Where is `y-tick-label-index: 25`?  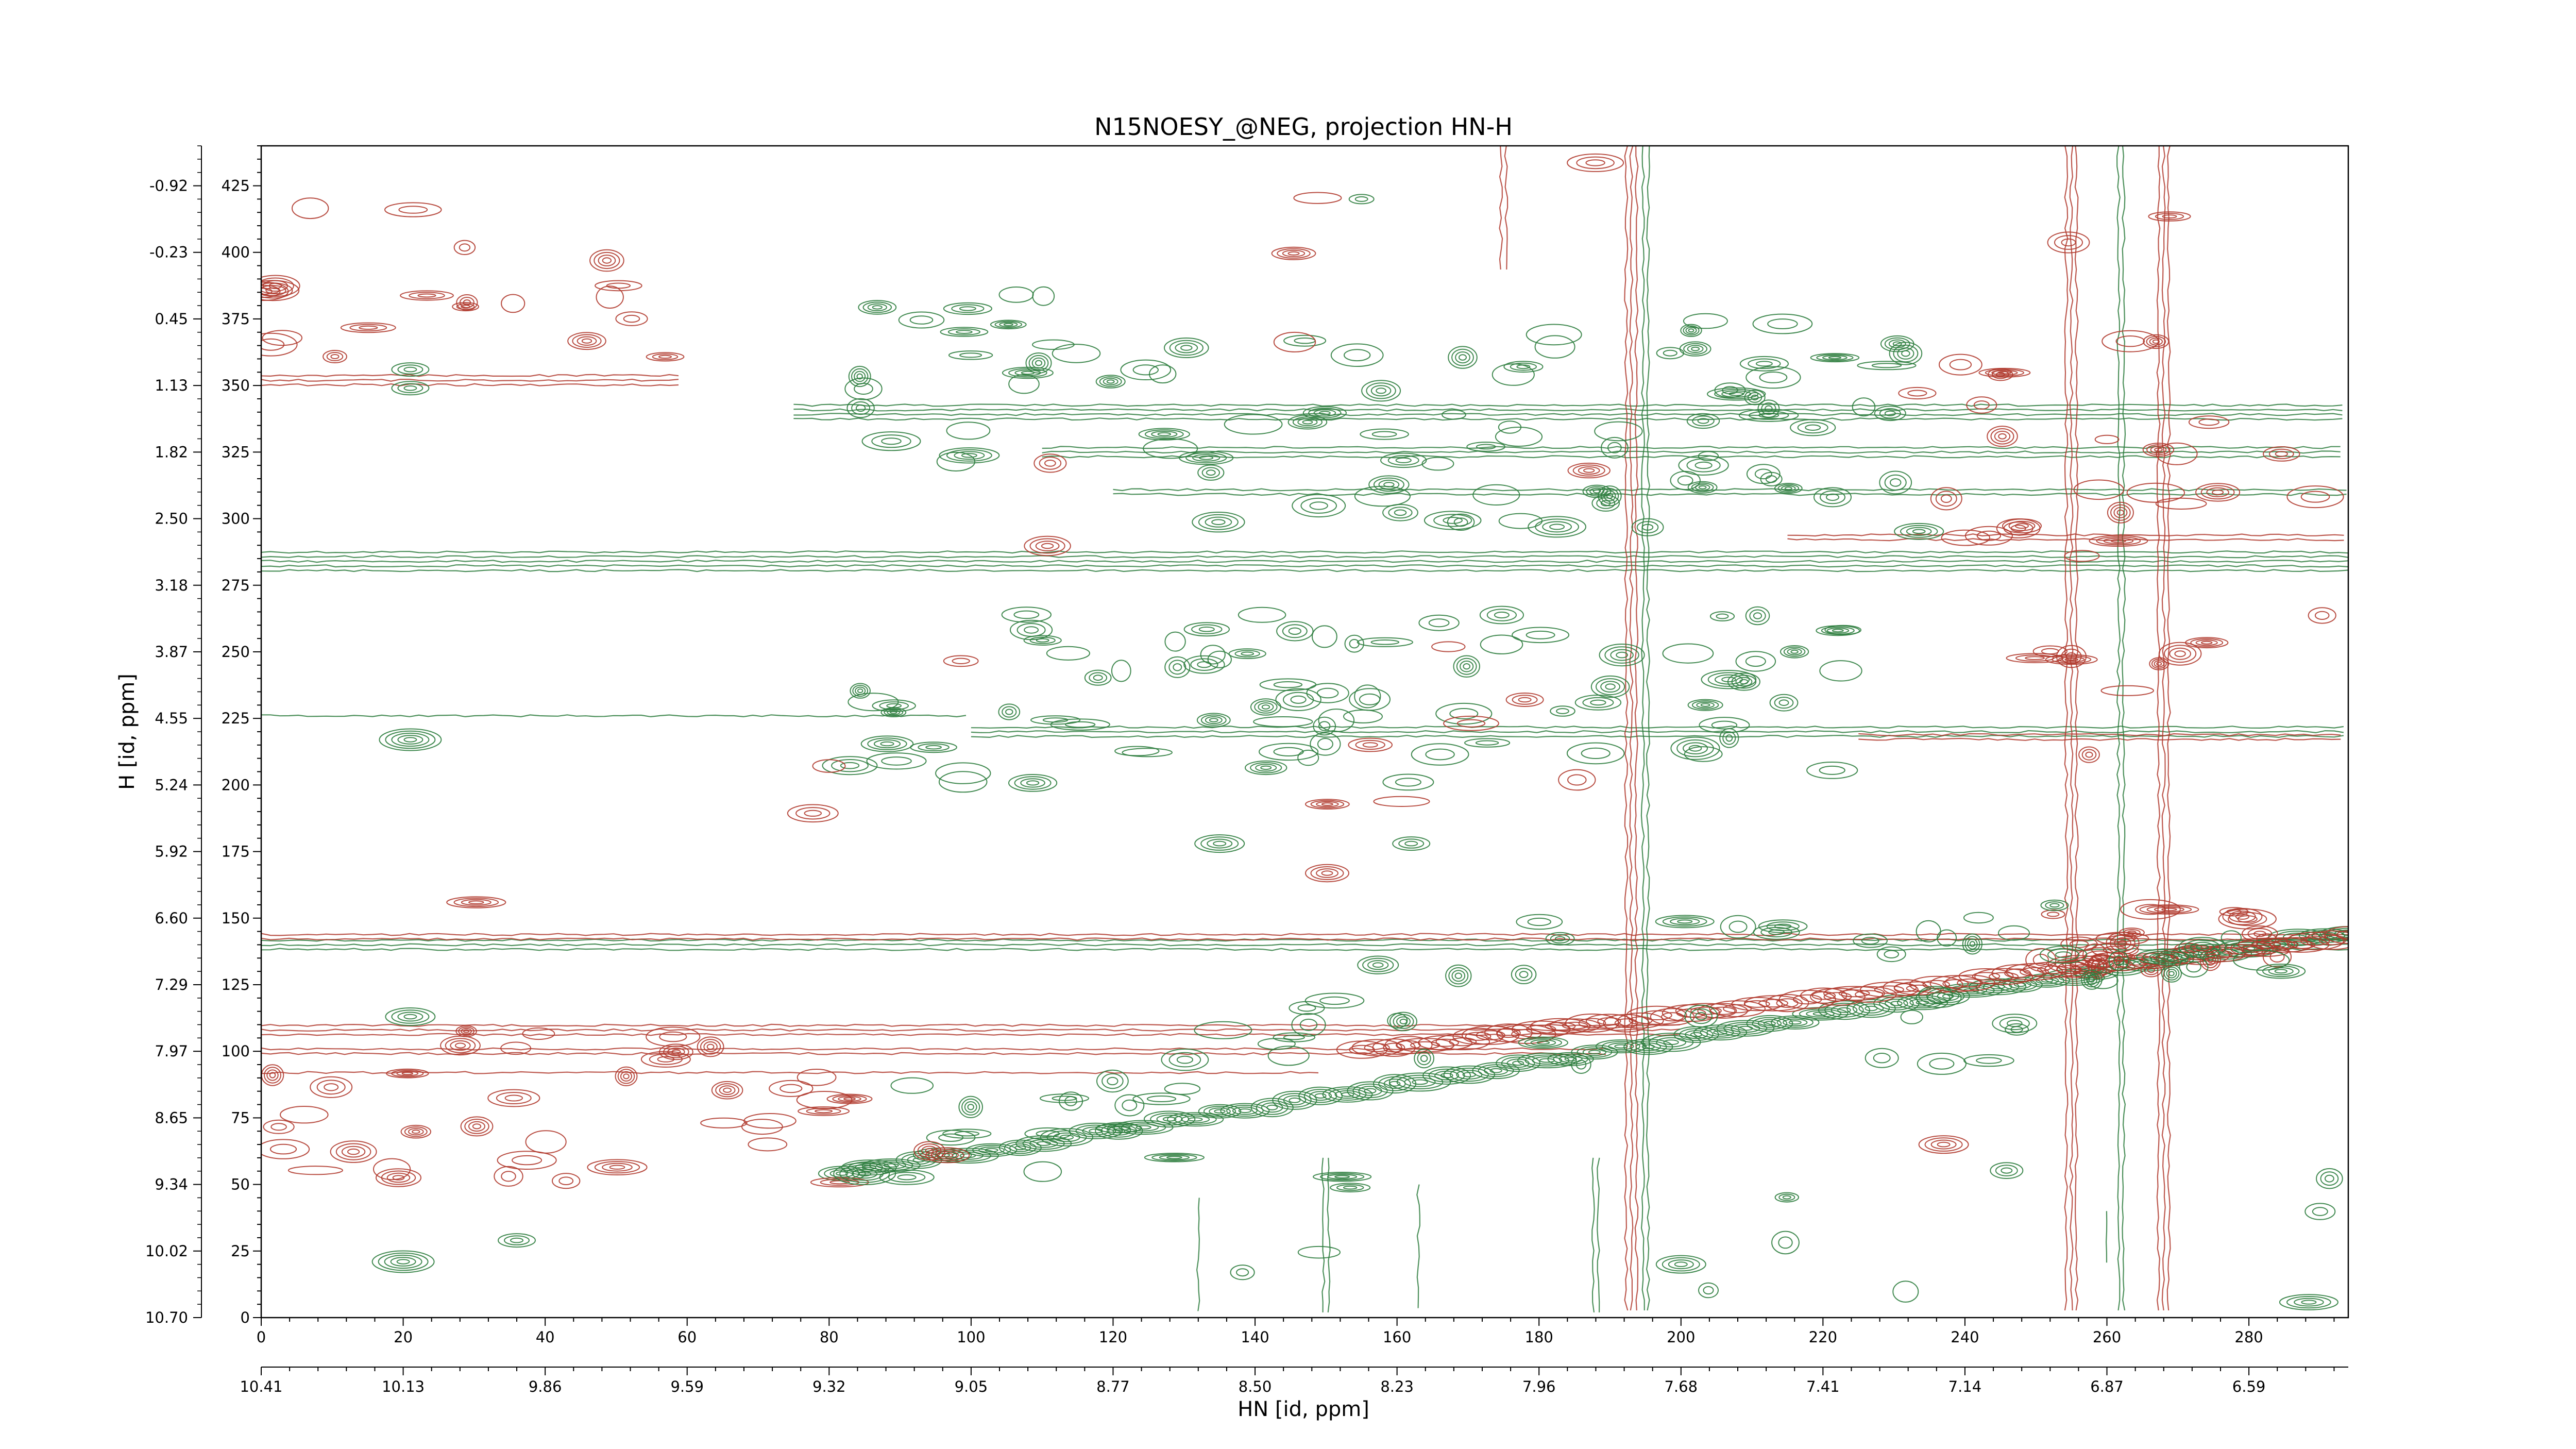
y-tick-label-index: 25 is located at coordinates (240, 1251).